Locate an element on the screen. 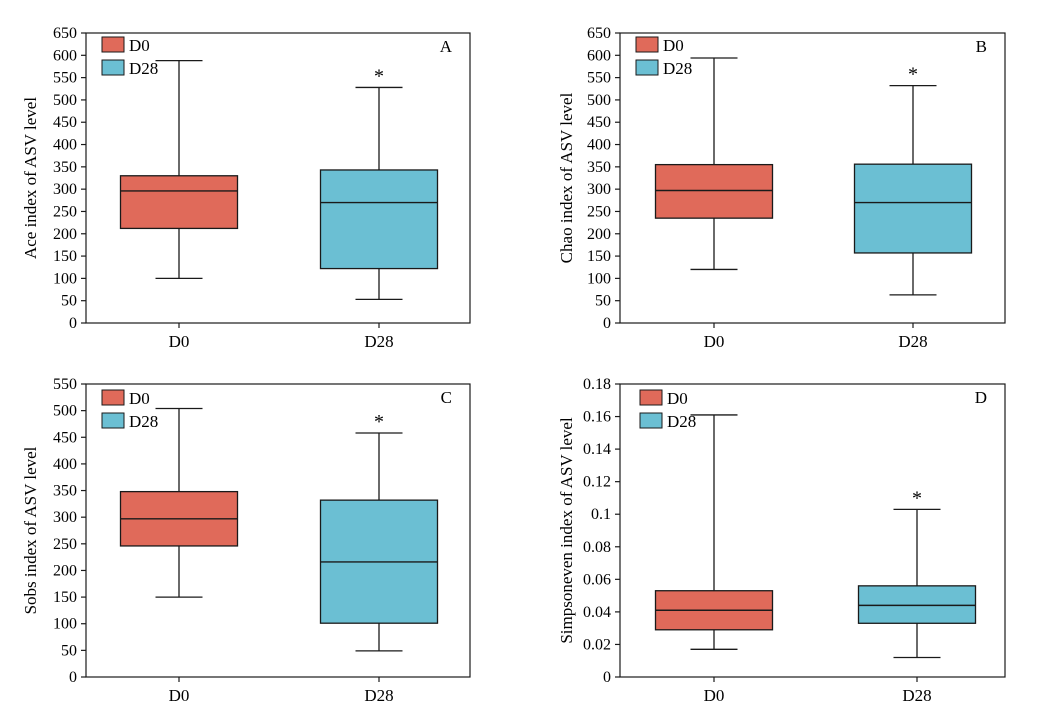 The width and height of the screenshot is (1045, 717). y-tick-label: 0.14 is located at coordinates (597, 449).